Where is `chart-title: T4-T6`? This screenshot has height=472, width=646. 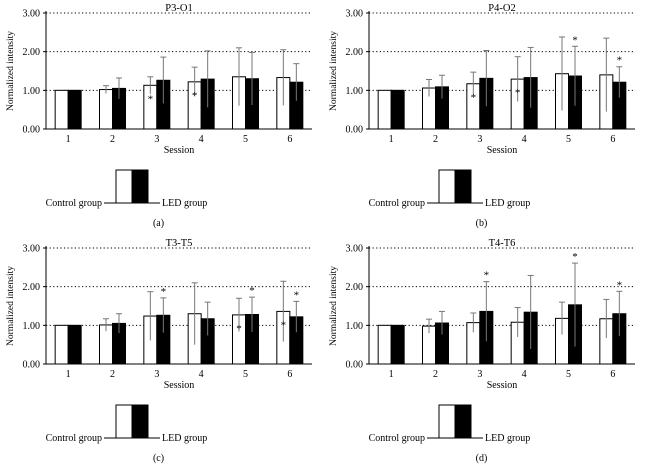
chart-title: T4-T6 is located at coordinates (502, 243).